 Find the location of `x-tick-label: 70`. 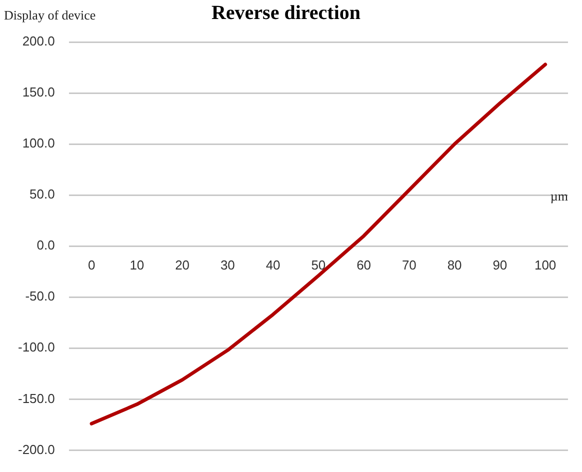

x-tick-label: 70 is located at coordinates (409, 264).